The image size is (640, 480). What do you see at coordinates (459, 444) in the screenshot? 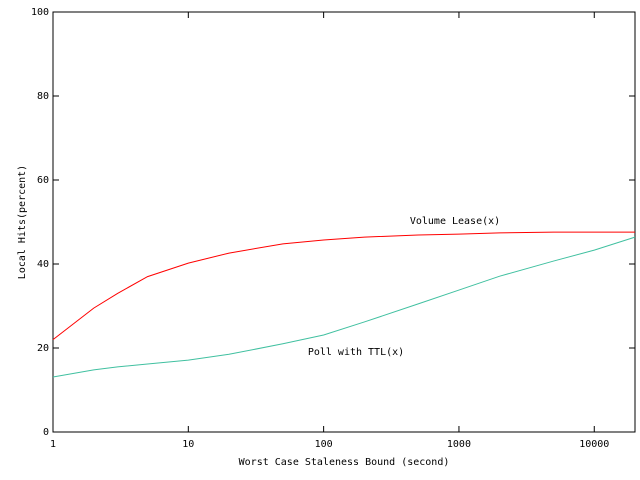
I see `x-tick-label: 1000` at bounding box center [459, 444].